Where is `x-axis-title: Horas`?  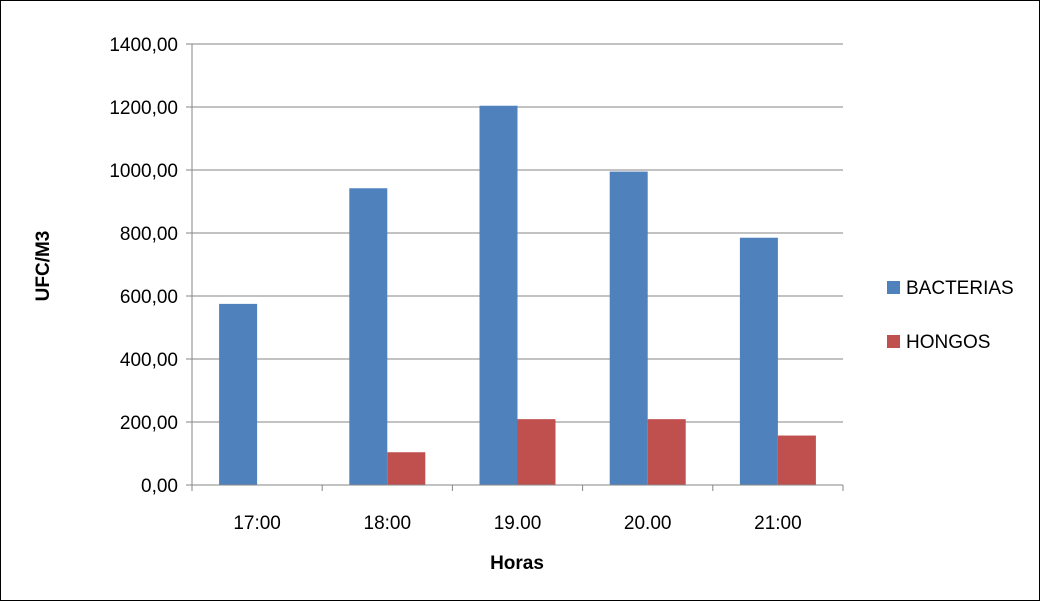
x-axis-title: Horas is located at coordinates (517, 563).